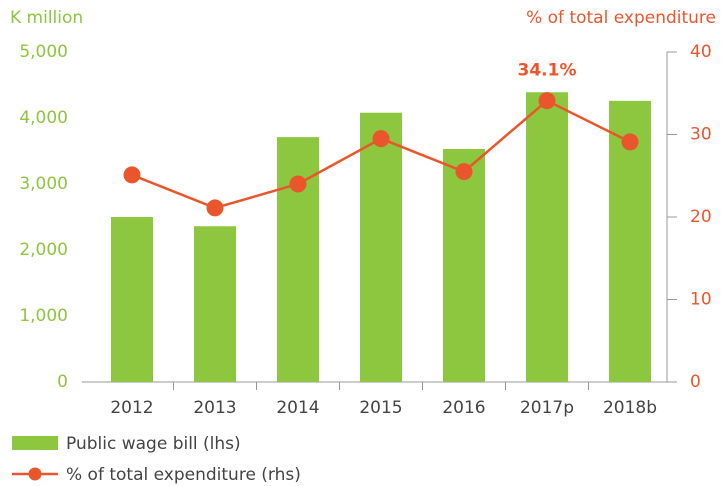 This screenshot has height=486, width=721. Describe the element at coordinates (46, 18) in the screenshot. I see `y-axis-title: K million` at that location.